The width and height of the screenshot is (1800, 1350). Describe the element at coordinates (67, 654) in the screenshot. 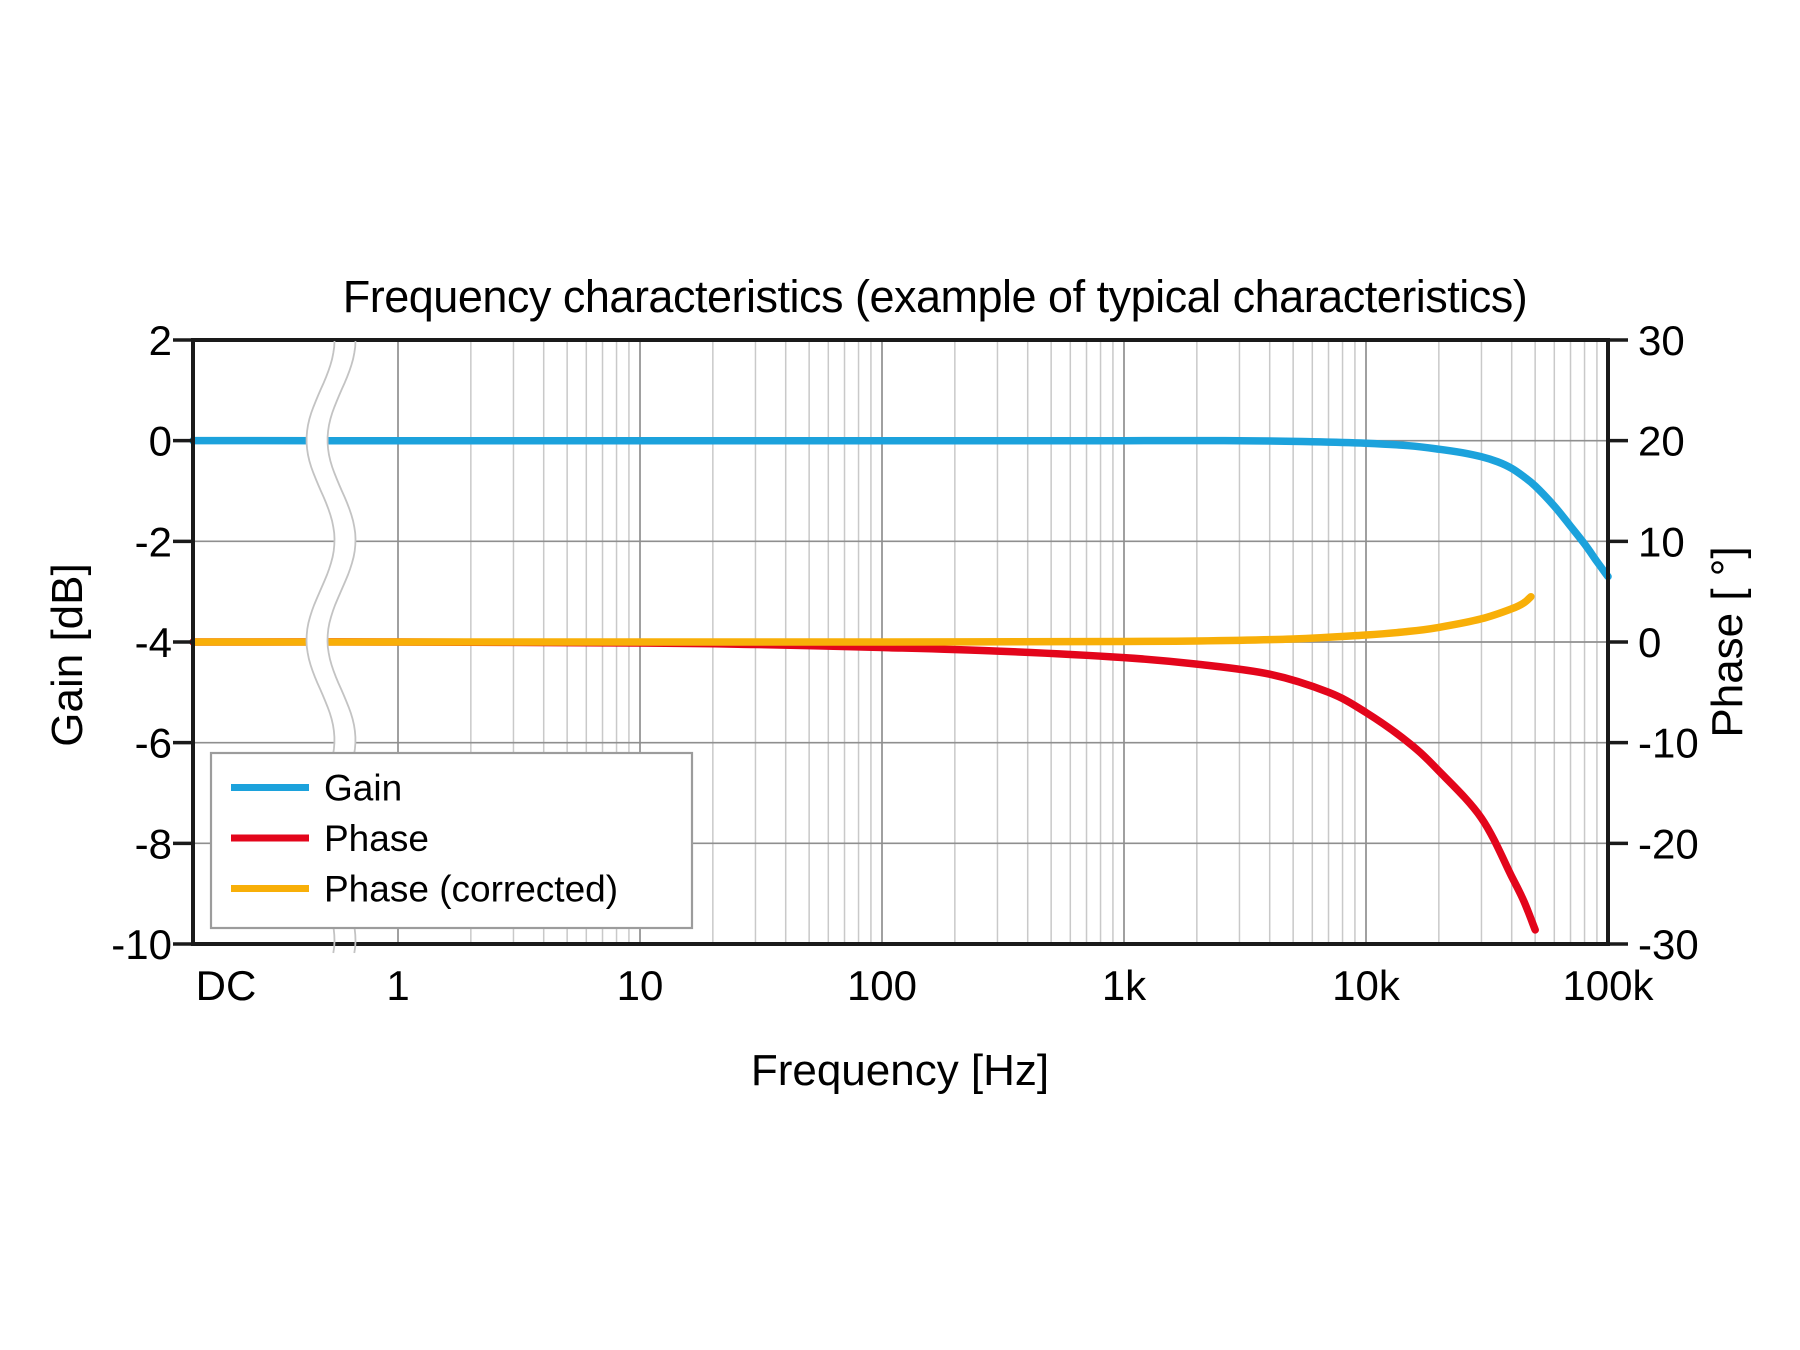

I see `gain-axis-label: Gain [dB]` at that location.